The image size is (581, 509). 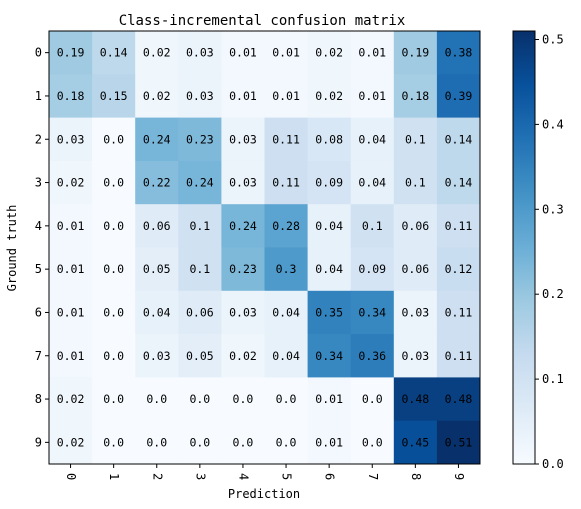 I want to click on y-tick-label: 8, so click(x=38, y=399).